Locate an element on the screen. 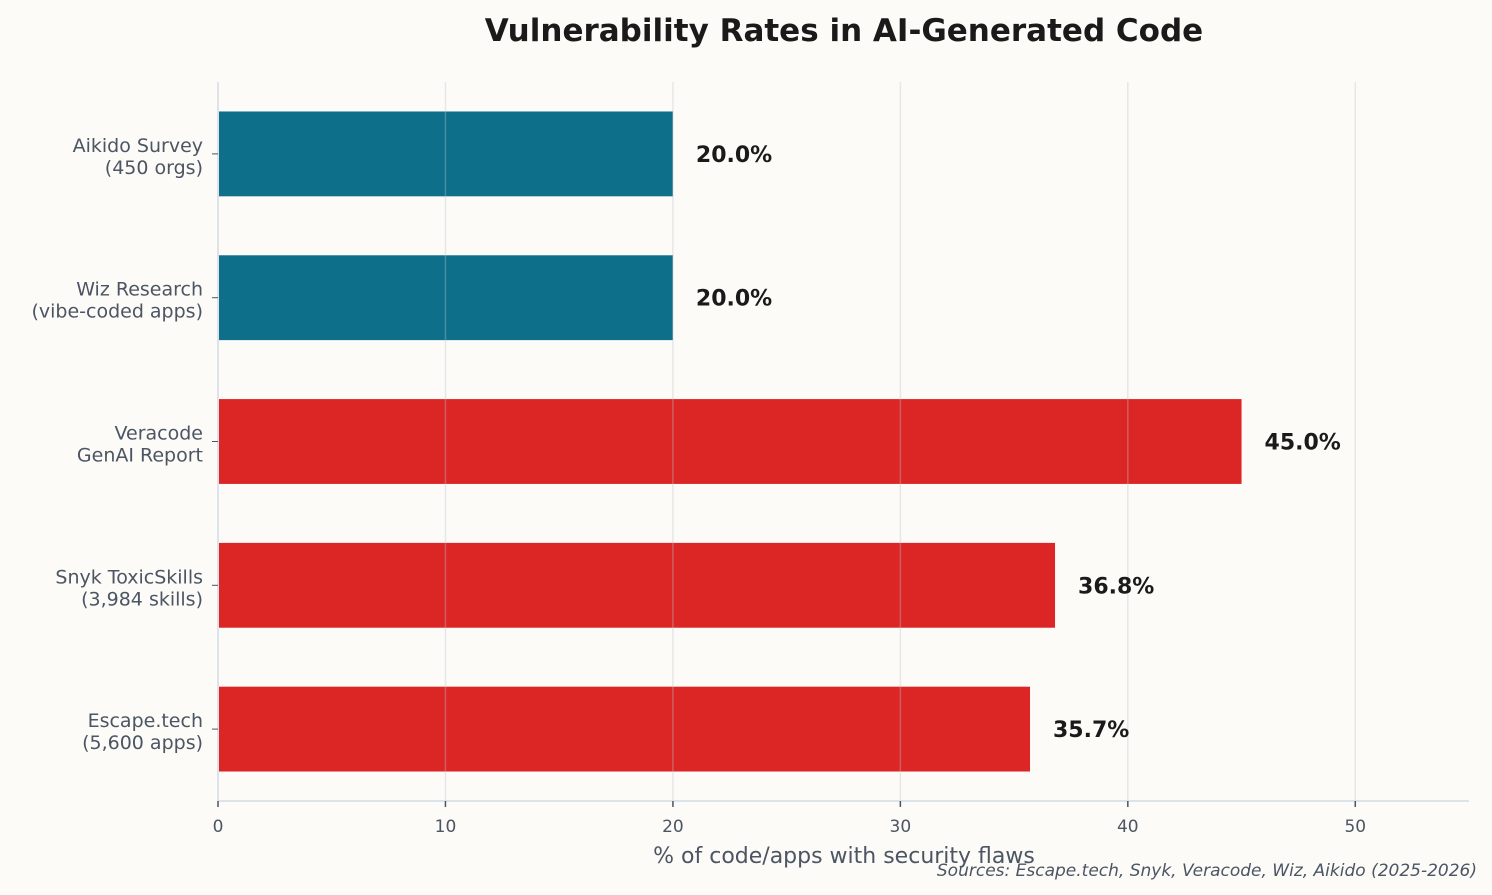 Image resolution: width=1492 pixels, height=895 pixels. category-label-line: Snyk ToxicSkills is located at coordinates (129, 577).